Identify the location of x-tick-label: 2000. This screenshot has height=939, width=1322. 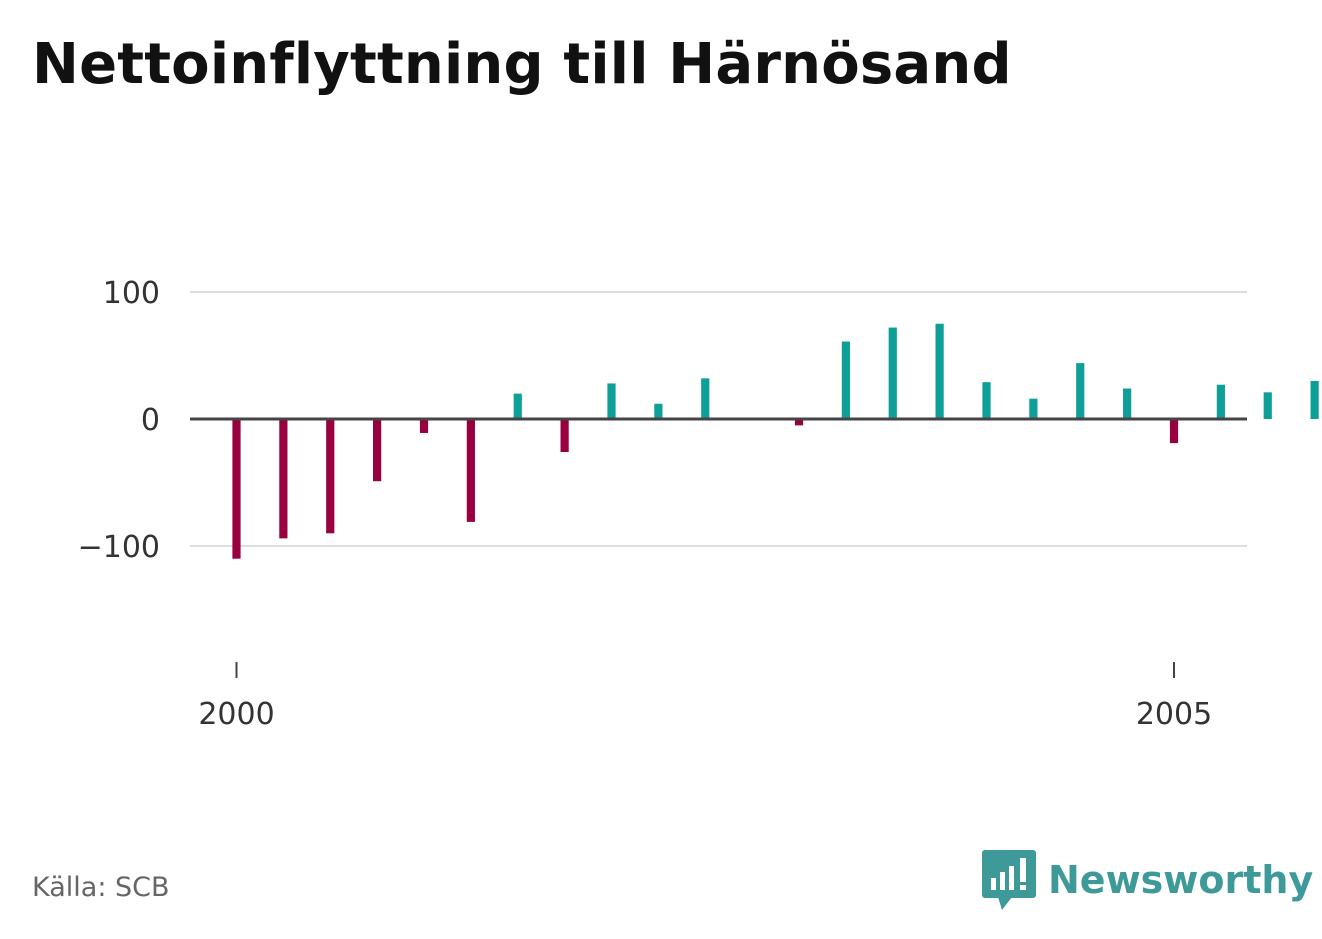
(236, 714).